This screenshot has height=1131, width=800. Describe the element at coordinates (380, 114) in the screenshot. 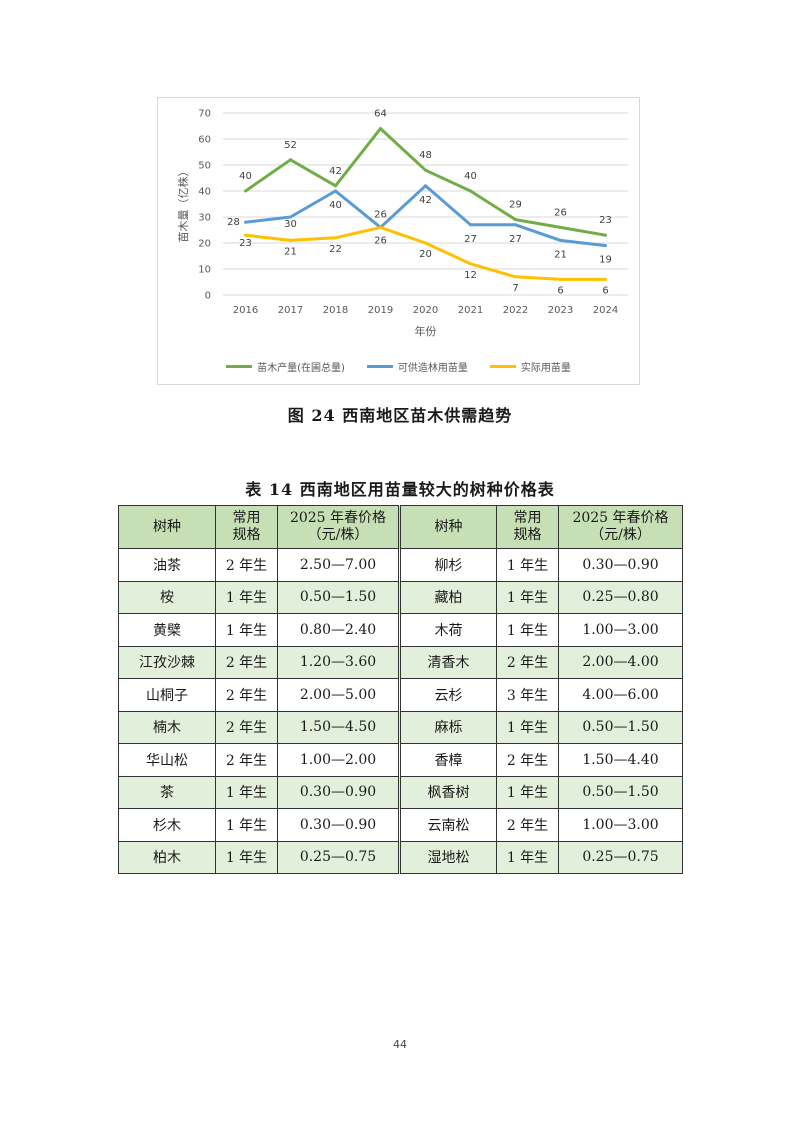

I see `data-label: 64` at that location.